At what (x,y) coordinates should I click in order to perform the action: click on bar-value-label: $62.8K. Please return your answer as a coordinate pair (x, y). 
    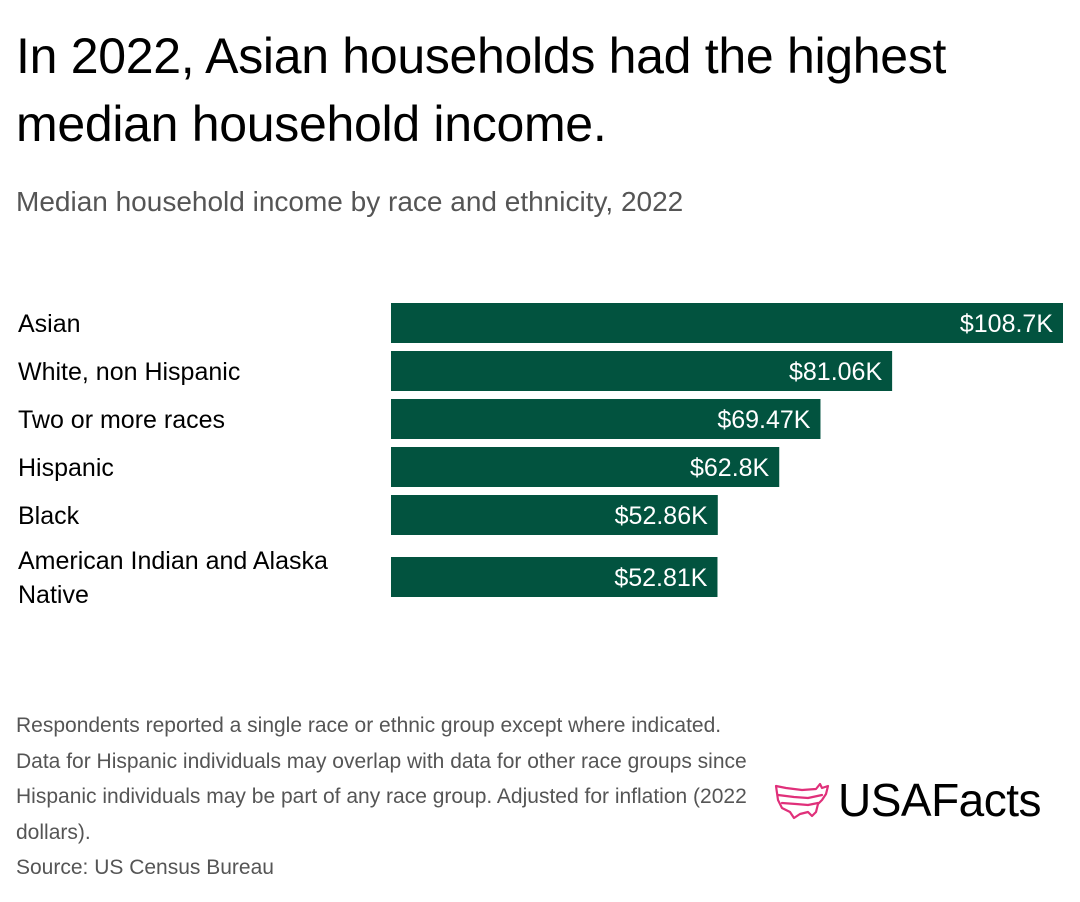
    Looking at the image, I should click on (730, 468).